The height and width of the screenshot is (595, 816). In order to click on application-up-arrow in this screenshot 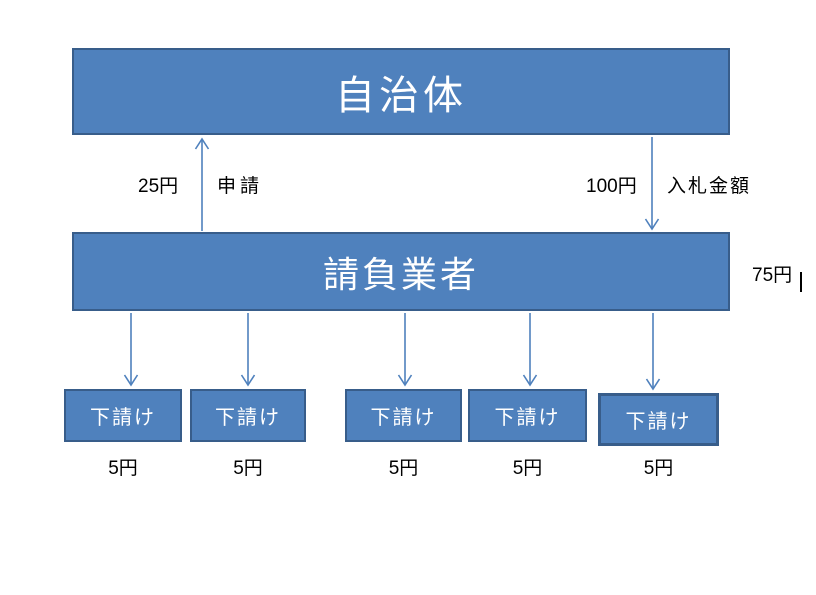, I will do `click(202, 184)`.